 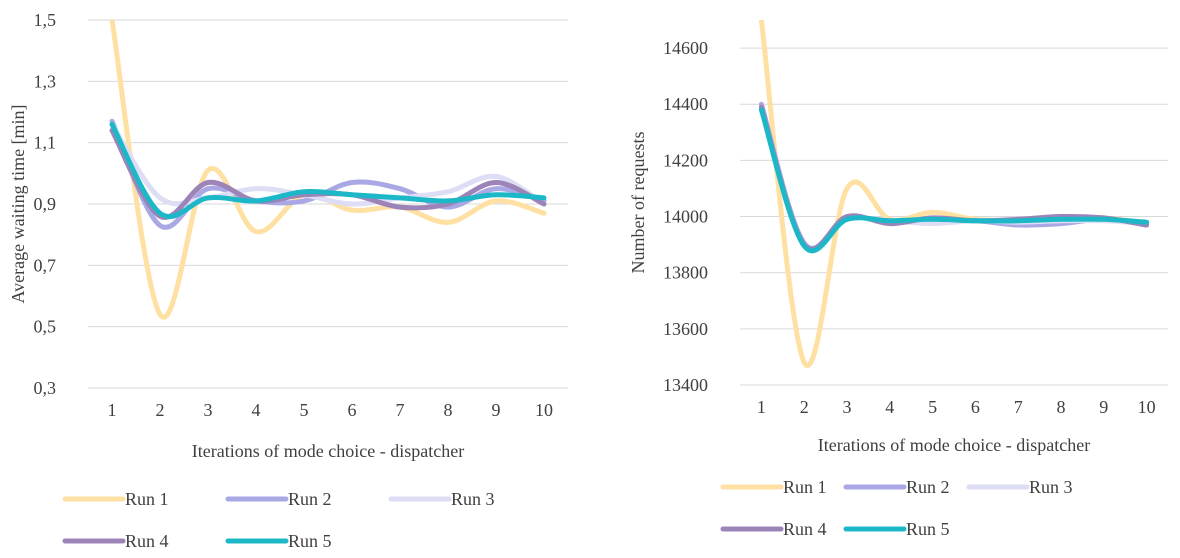 What do you see at coordinates (685, 273) in the screenshot?
I see `y-tick-label: 13800` at bounding box center [685, 273].